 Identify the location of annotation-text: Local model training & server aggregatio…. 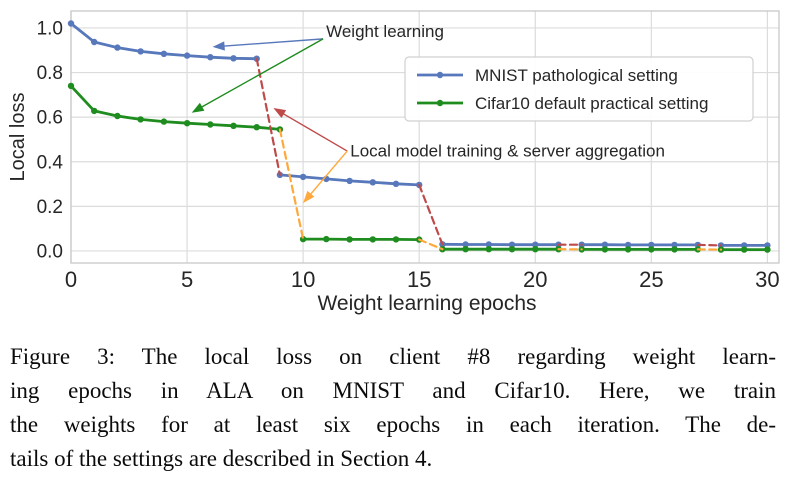
(507, 151).